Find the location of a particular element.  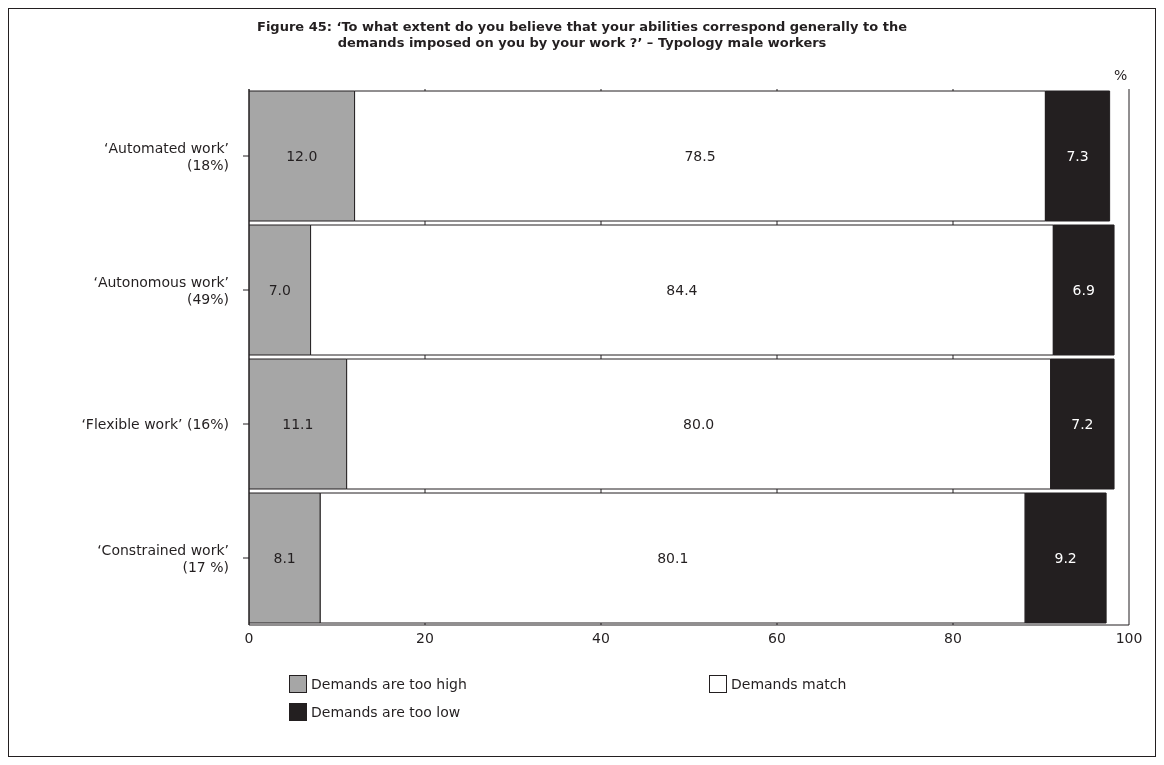

x-tick-label: 100 is located at coordinates (1129, 637).